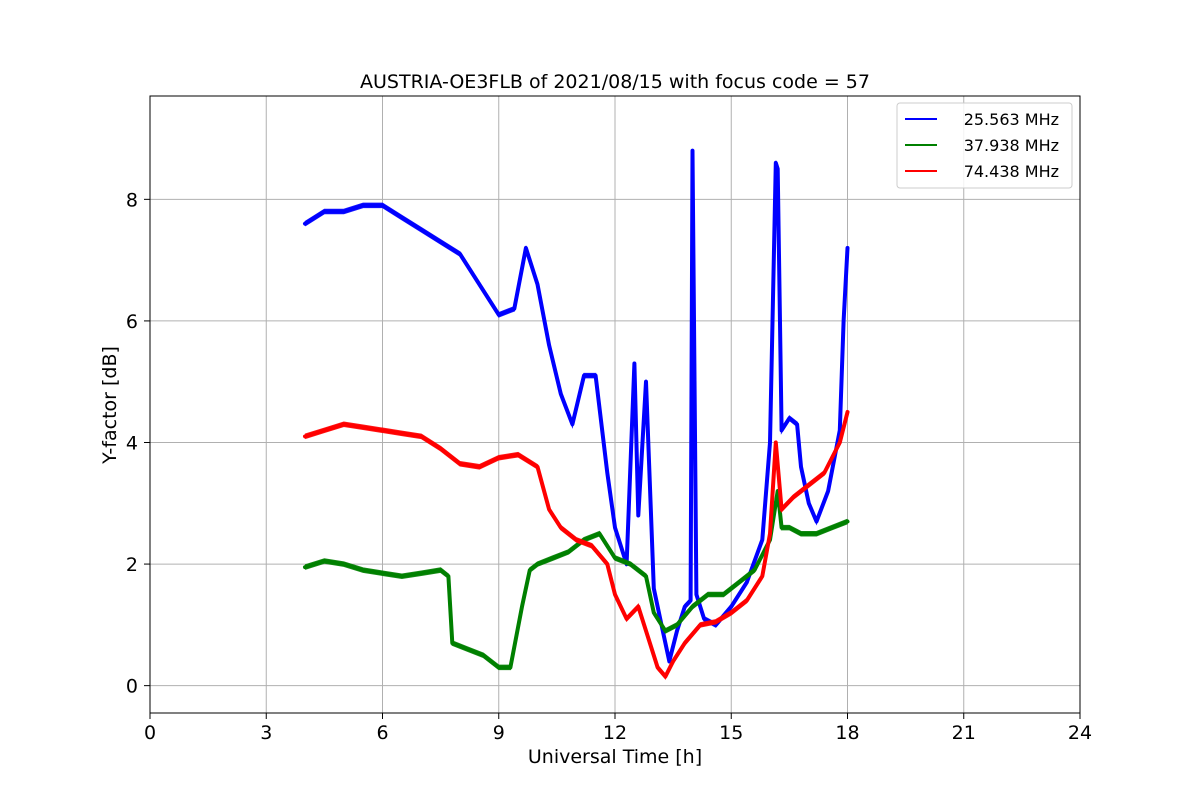 The height and width of the screenshot is (800, 1200). I want to click on y-tick-label: 4, so click(132, 443).